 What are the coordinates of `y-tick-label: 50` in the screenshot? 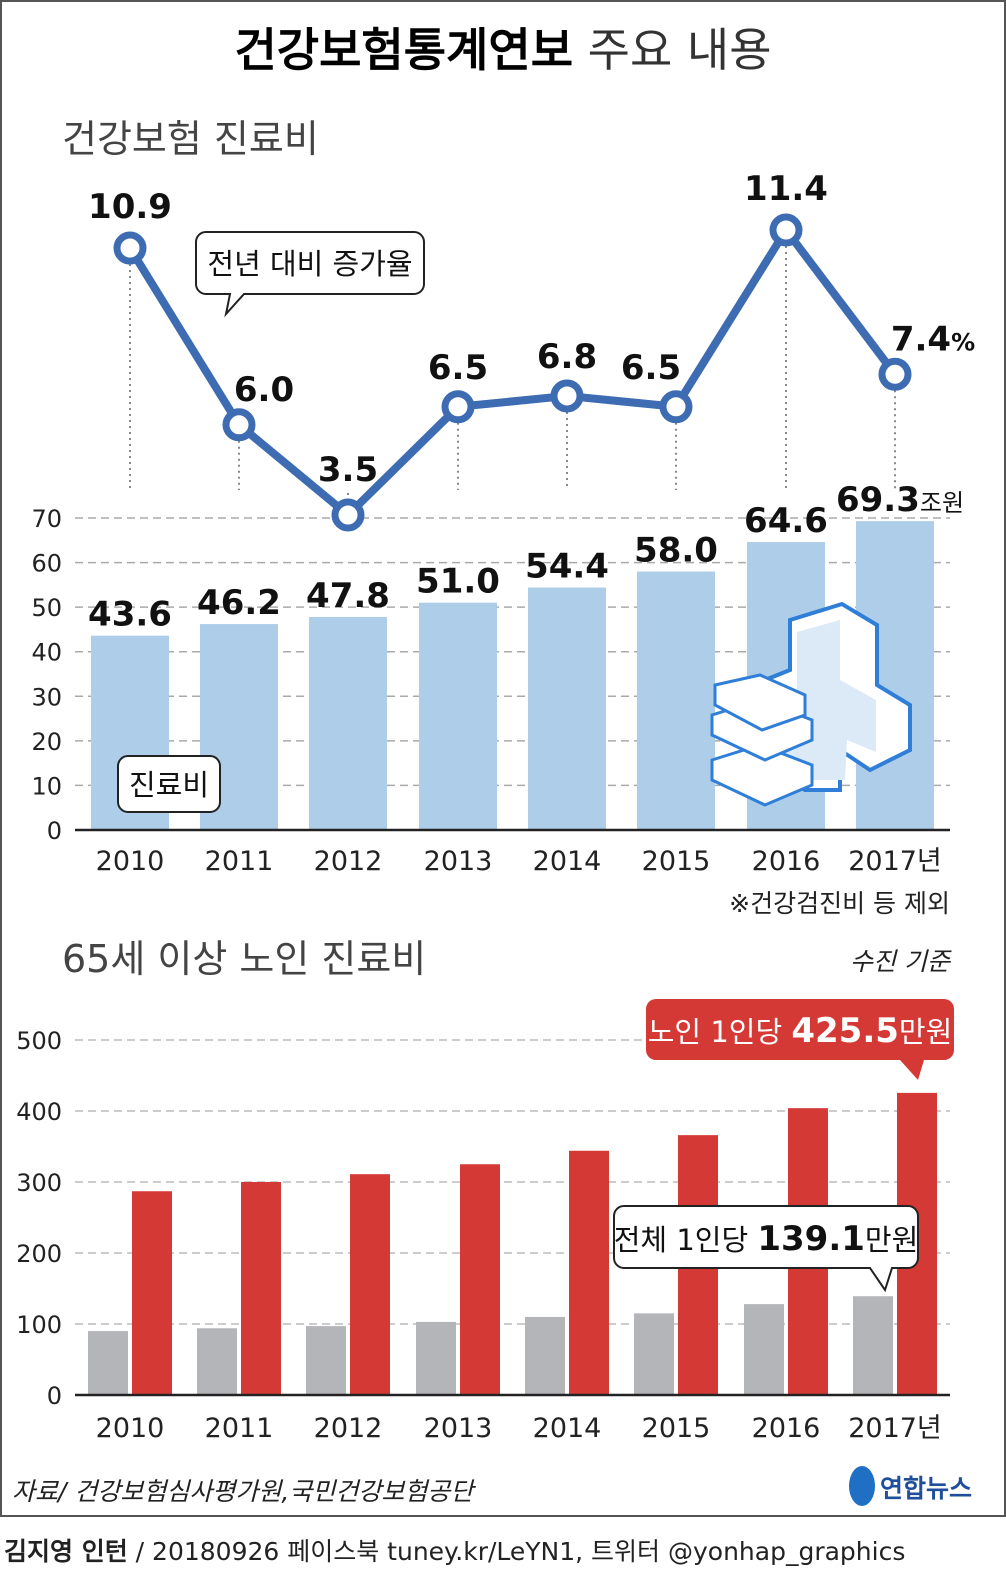 It's located at (46, 608).